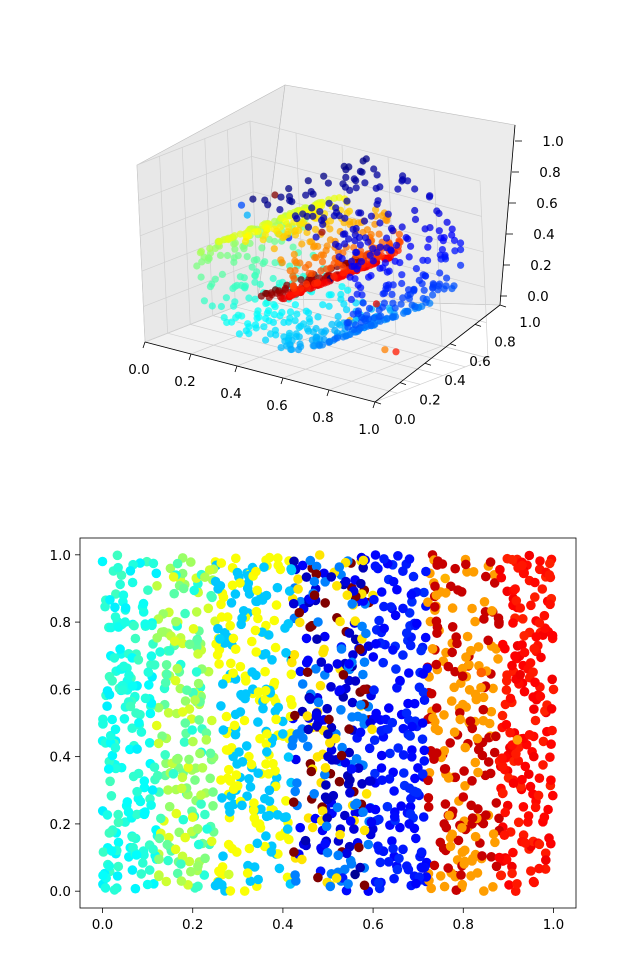 The width and height of the screenshot is (640, 964). I want to click on x-tick-label-2d-3: 0.6, so click(372, 925).